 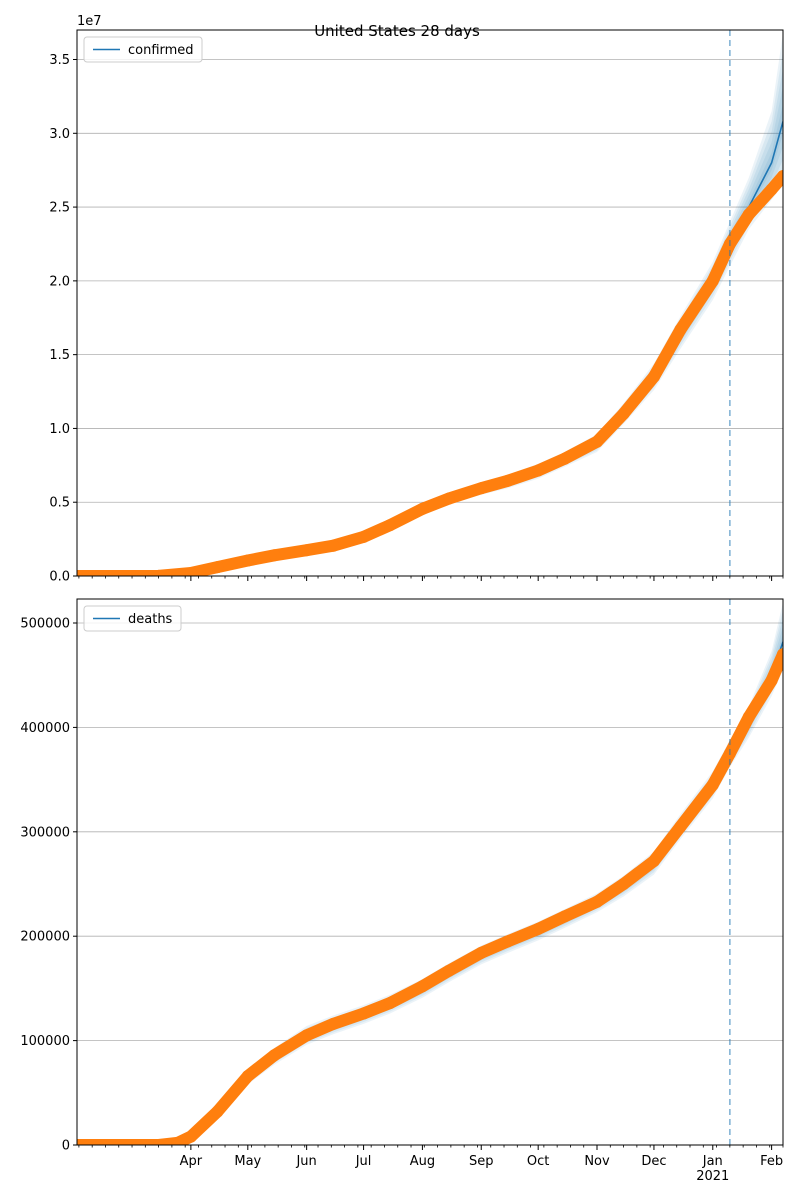 I want to click on x-tick-label: Jun, so click(x=305, y=1161).